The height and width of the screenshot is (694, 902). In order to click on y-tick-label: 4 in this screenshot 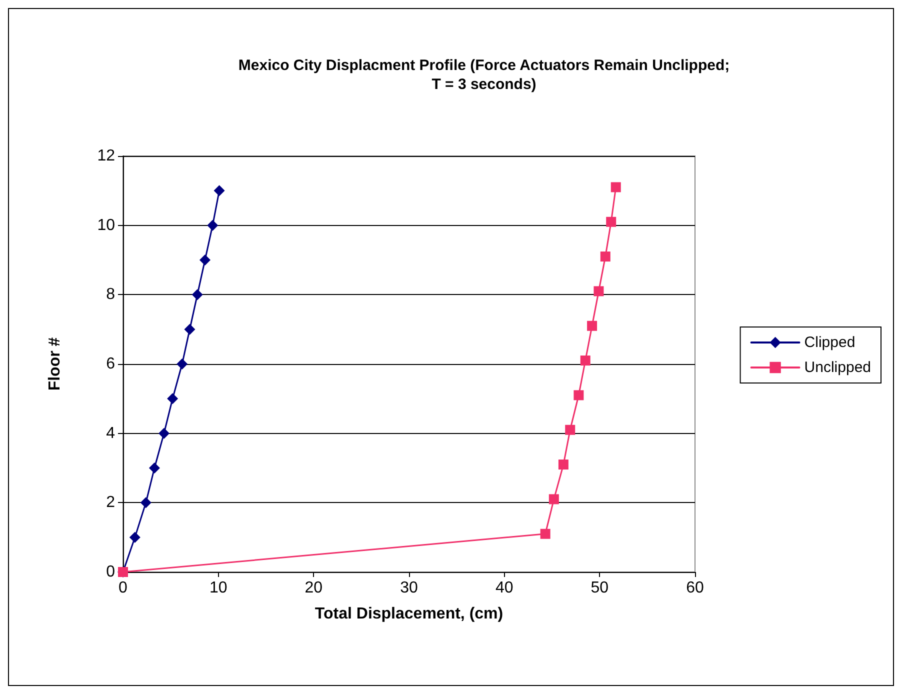, I will do `click(111, 433)`.